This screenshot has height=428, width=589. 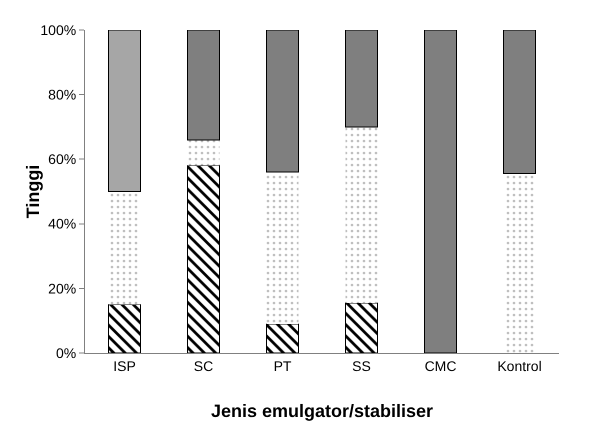 What do you see at coordinates (62, 94) in the screenshot?
I see `y-tick-label: 80%` at bounding box center [62, 94].